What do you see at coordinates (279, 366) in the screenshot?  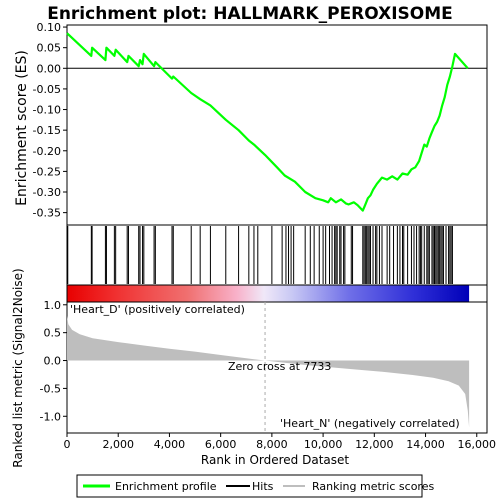 I see `zero-cross-label: Zero cross at 7733` at bounding box center [279, 366].